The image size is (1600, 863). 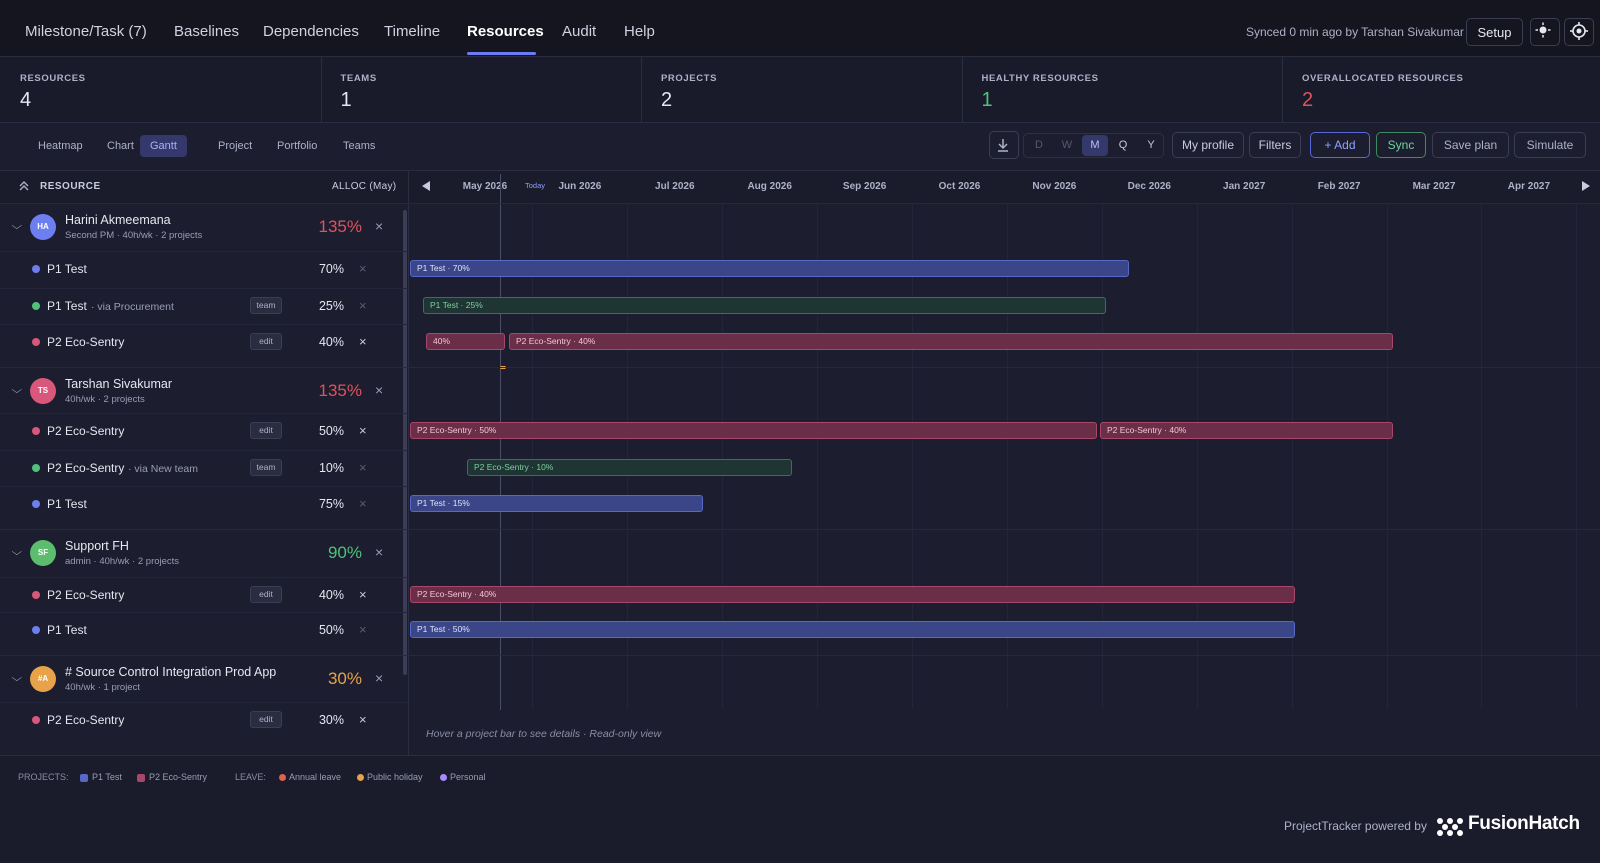 What do you see at coordinates (118, 220) in the screenshot?
I see `resource-name: Harini Akmeemana` at bounding box center [118, 220].